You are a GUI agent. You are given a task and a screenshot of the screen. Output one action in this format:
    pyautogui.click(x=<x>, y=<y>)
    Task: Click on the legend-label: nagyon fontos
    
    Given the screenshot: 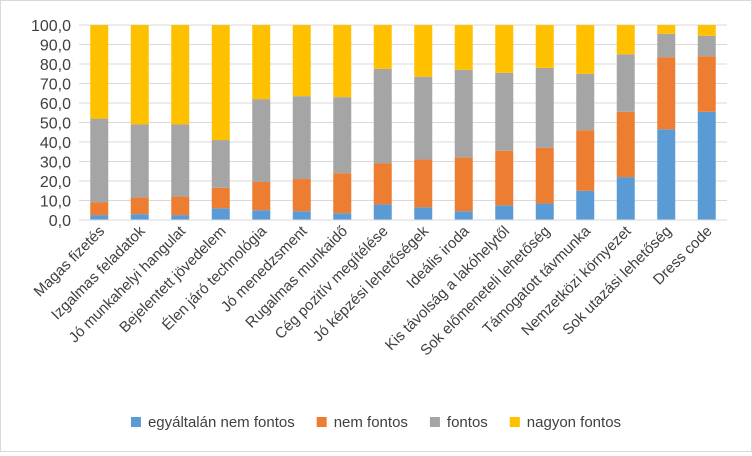 What is the action you would take?
    pyautogui.click(x=574, y=422)
    